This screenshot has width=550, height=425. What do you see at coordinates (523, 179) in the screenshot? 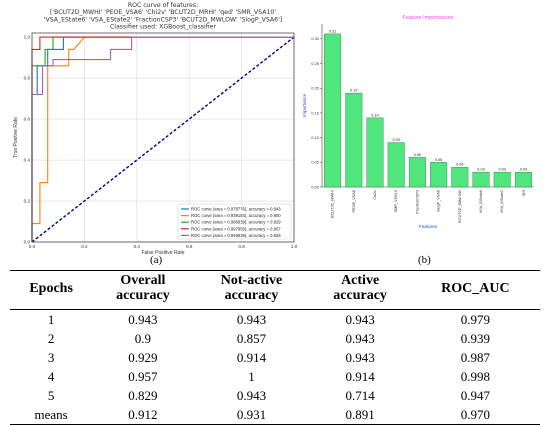
I see `fi-bar-qed` at bounding box center [523, 179].